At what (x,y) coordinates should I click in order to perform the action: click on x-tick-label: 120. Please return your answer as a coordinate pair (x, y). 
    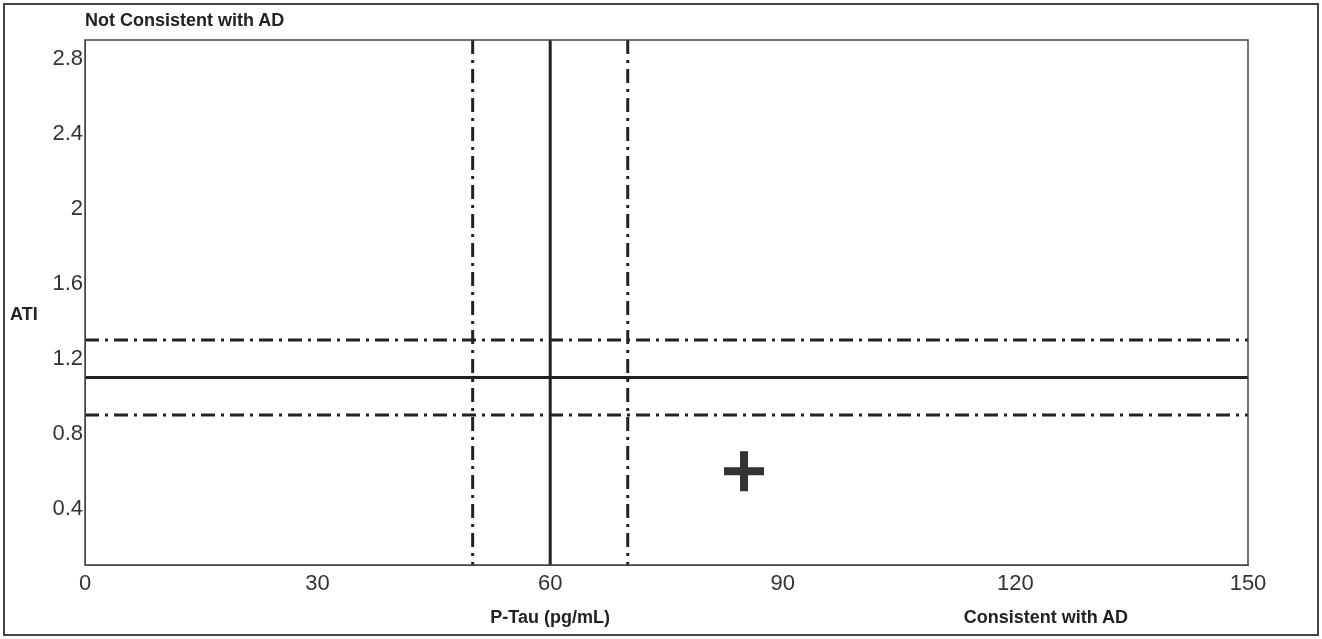
    Looking at the image, I should click on (1015, 583).